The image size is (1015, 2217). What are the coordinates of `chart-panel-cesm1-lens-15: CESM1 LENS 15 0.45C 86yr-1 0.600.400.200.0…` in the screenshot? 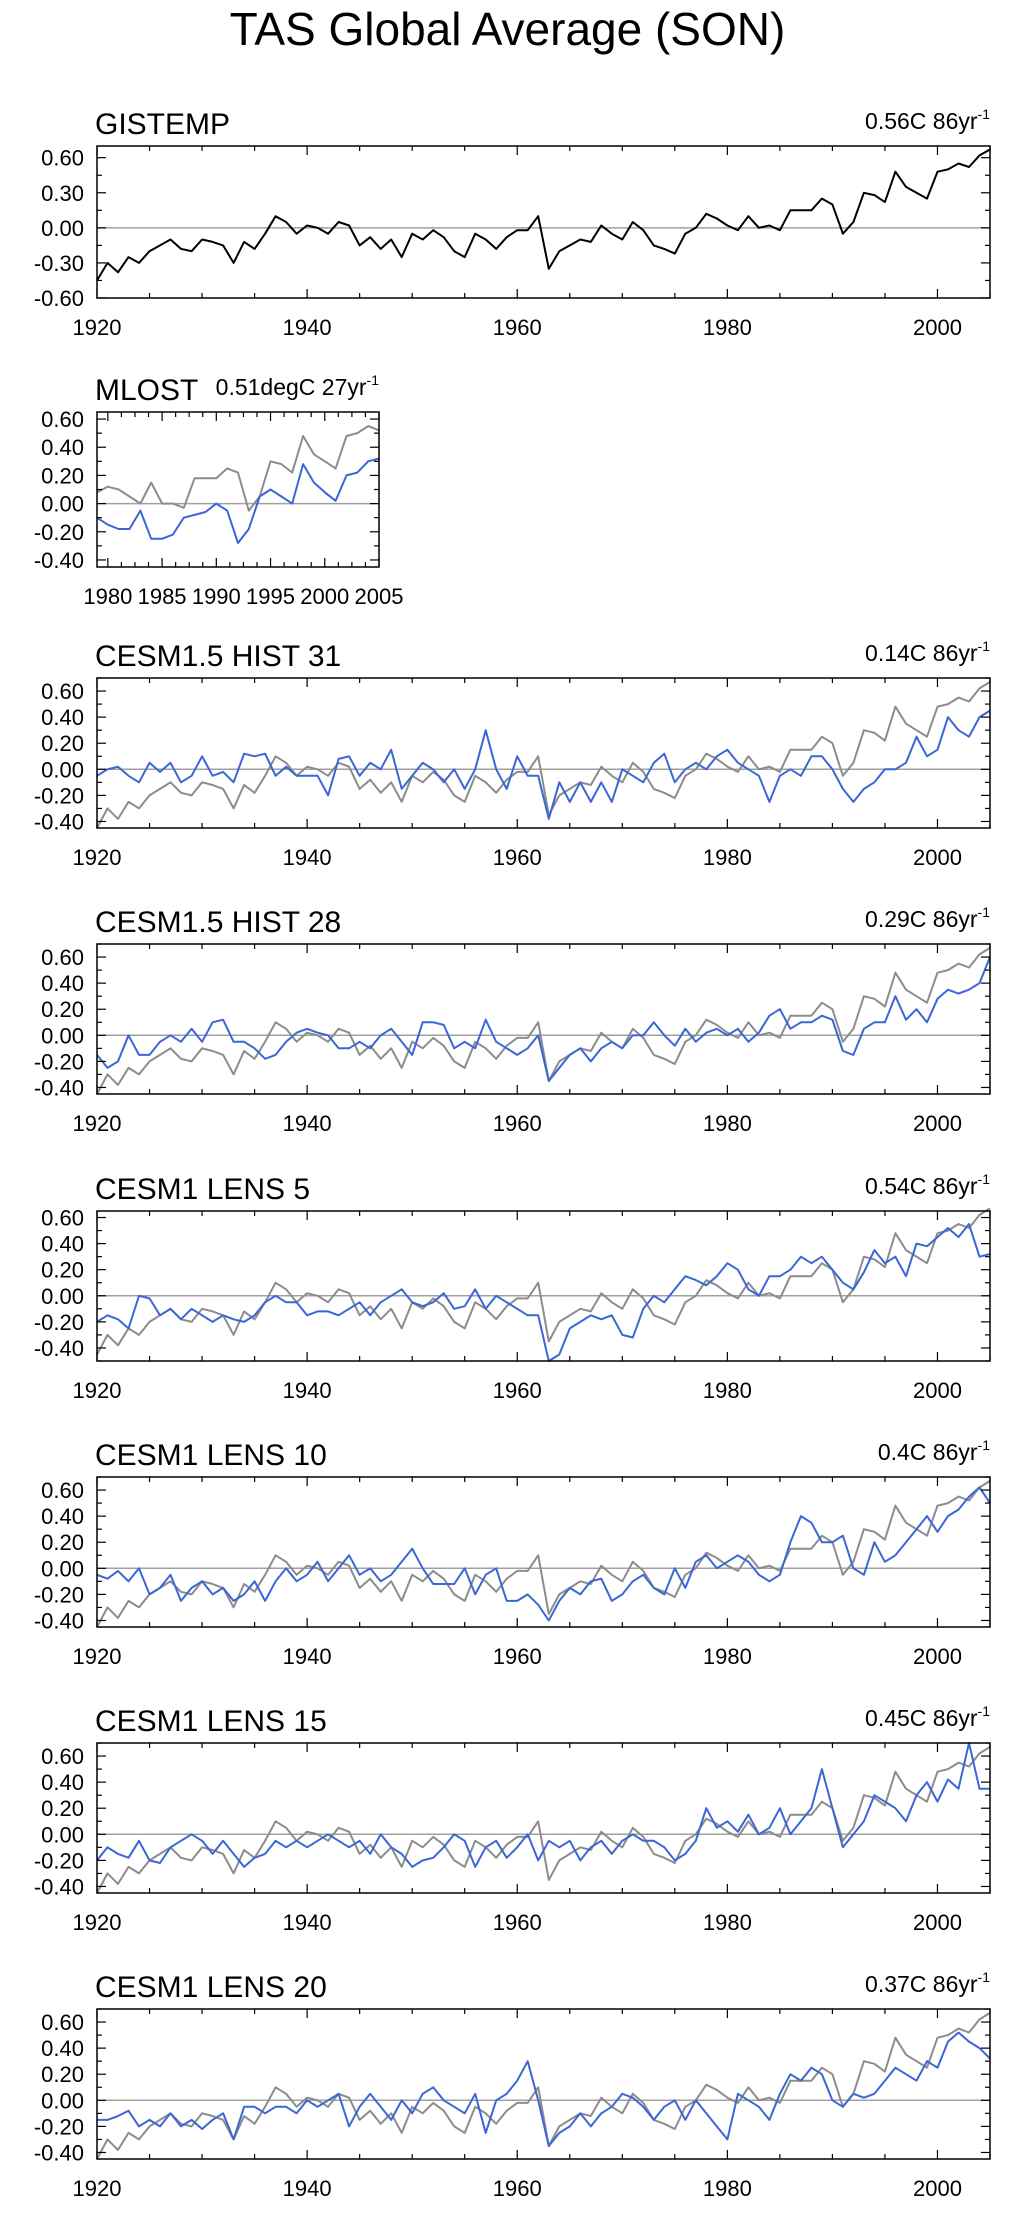 It's located at (512, 1819).